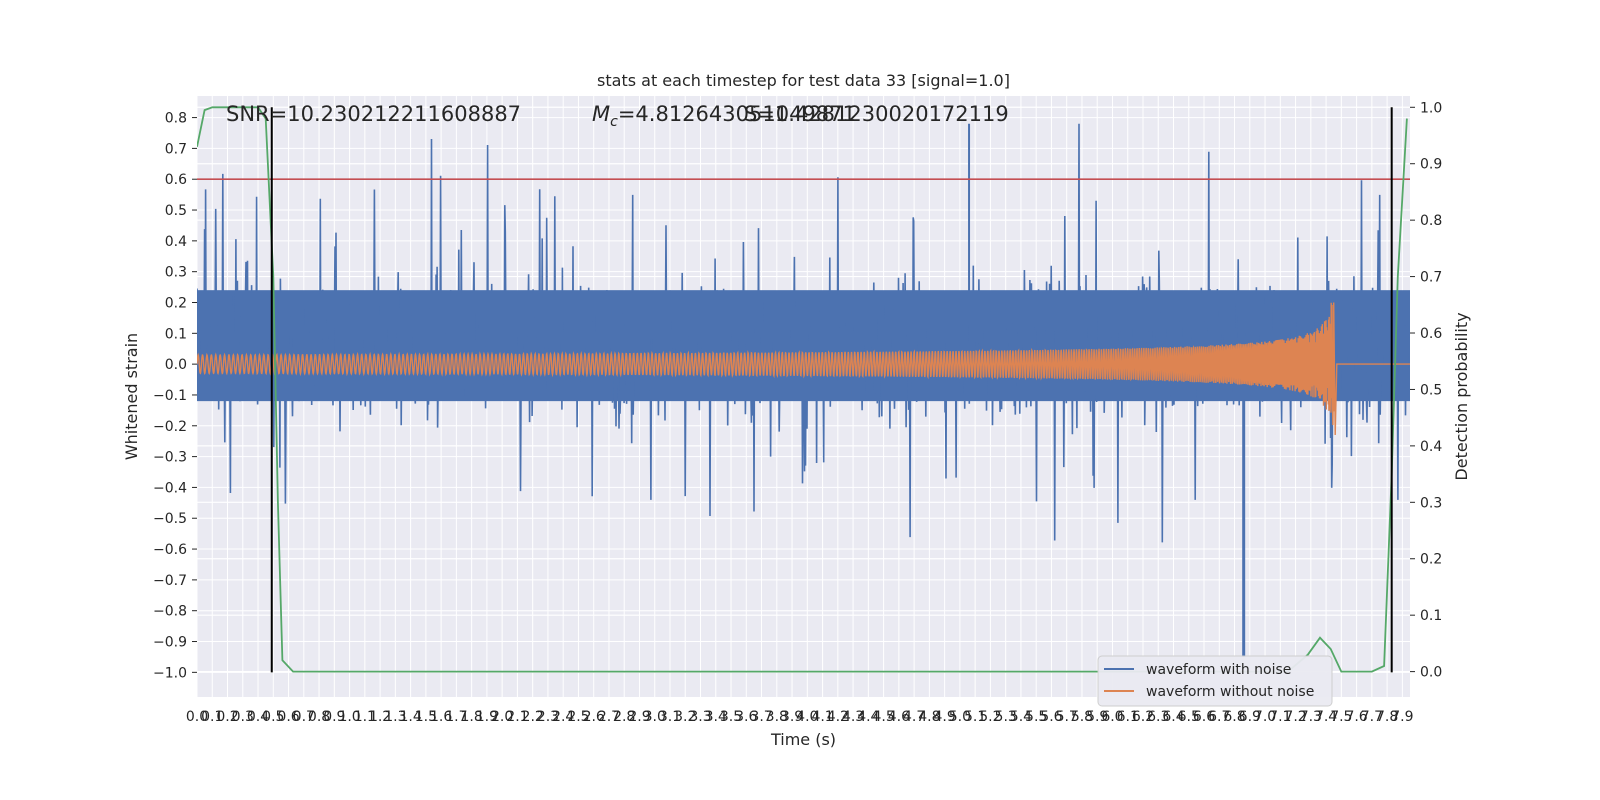 This screenshot has height=800, width=1600. Describe the element at coordinates (803, 369) in the screenshot. I see `series-waveform-without-noise` at that location.